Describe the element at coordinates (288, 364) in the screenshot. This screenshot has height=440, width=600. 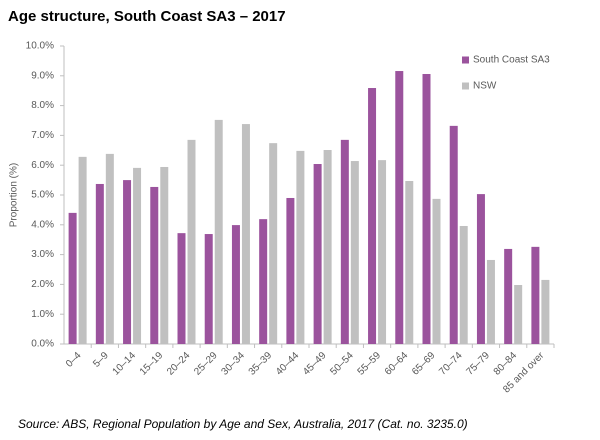
I see `x-tick-label: 40–44` at that location.